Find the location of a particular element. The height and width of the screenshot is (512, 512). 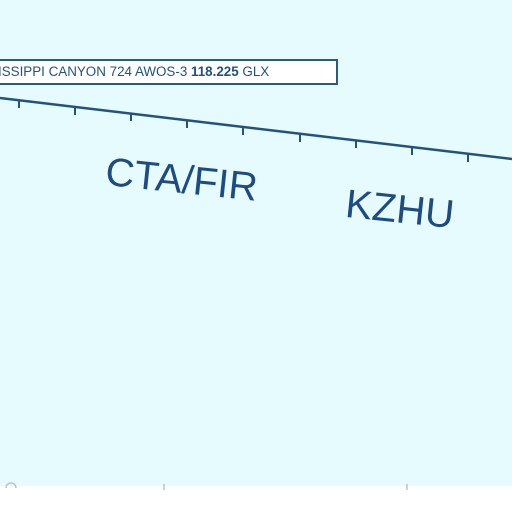

partial-glyph-mark is located at coordinates (11, 485).